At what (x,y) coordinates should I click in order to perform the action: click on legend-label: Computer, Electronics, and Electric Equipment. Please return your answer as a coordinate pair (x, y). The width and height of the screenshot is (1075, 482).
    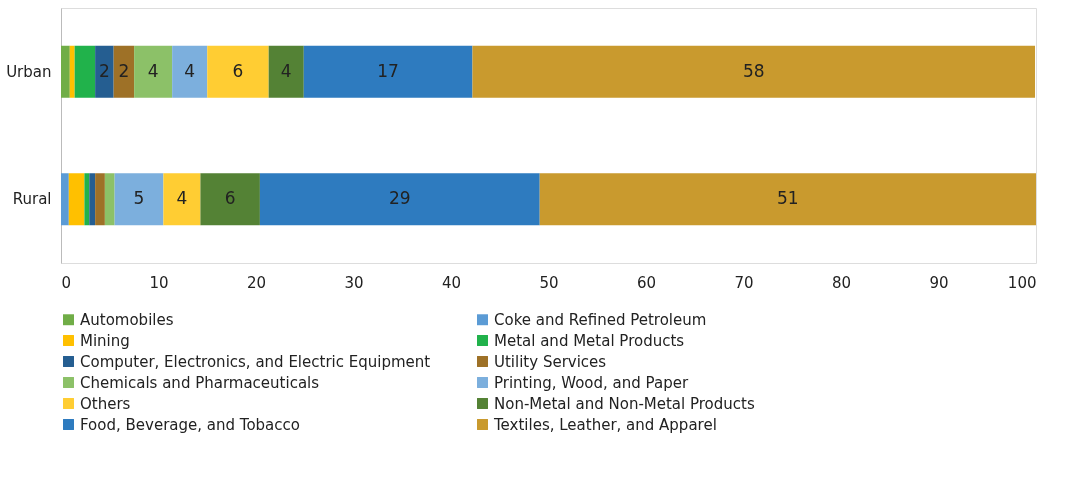
    Looking at the image, I should click on (255, 361).